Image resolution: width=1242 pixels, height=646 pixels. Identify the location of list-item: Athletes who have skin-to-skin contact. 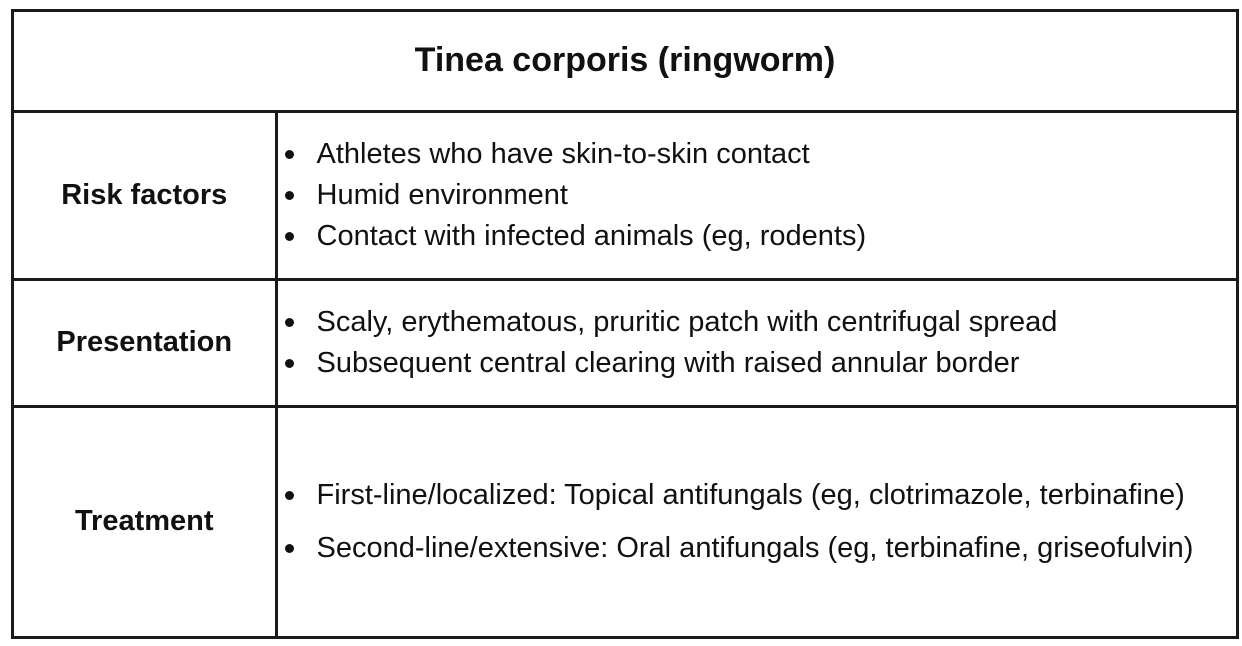
(757, 154).